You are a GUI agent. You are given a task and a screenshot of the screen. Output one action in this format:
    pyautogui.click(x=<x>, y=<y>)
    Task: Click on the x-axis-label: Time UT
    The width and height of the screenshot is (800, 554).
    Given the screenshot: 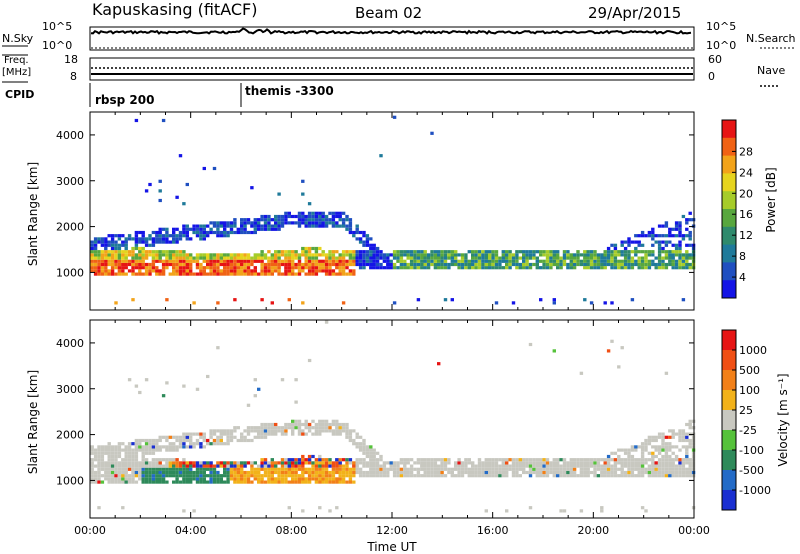 What is the action you would take?
    pyautogui.click(x=391, y=547)
    